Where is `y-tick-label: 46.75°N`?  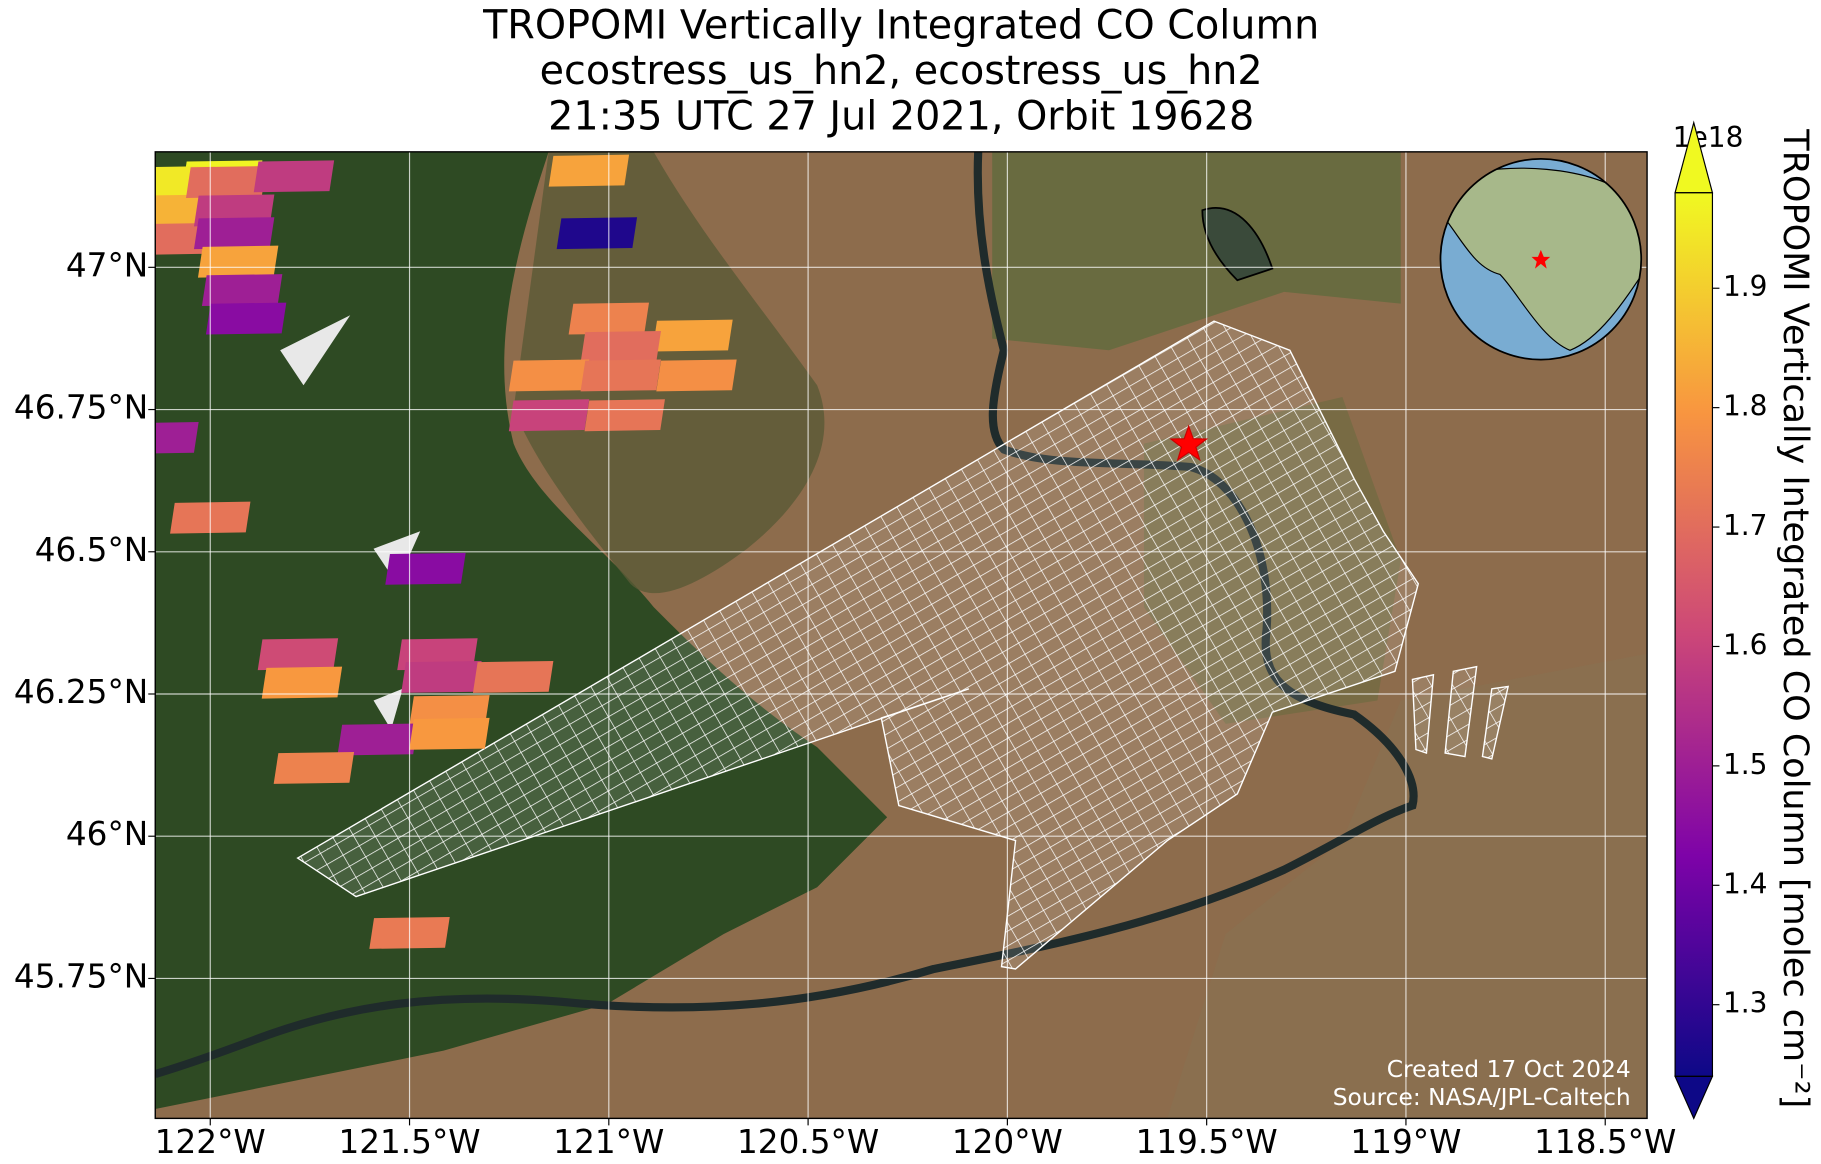
y-tick-label: 46.75°N is located at coordinates (81, 408).